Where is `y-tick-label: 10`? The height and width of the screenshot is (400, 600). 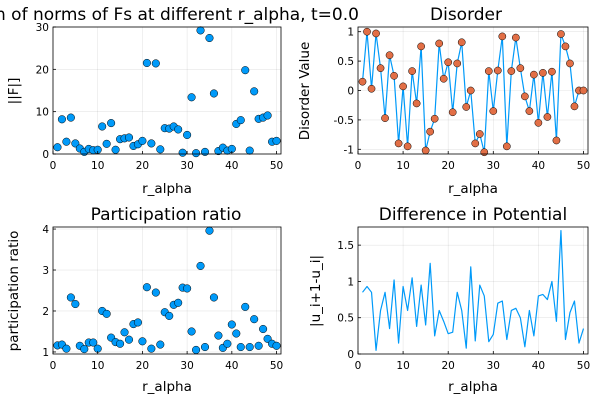
y-tick-label: 10 is located at coordinates (42, 113).